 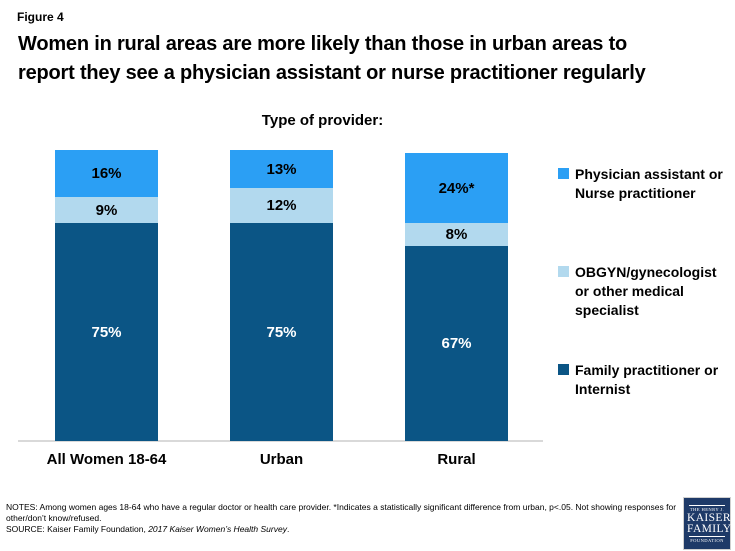 What do you see at coordinates (281, 459) in the screenshot?
I see `category-label-urban: Urban` at bounding box center [281, 459].